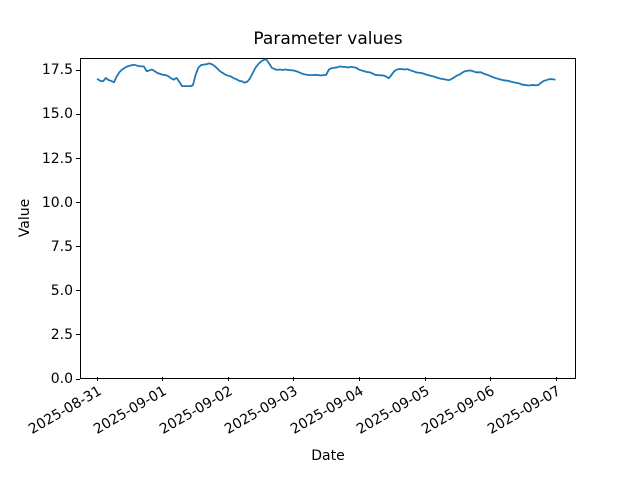  I want to click on y-tick-label: 17.5, so click(57, 70).